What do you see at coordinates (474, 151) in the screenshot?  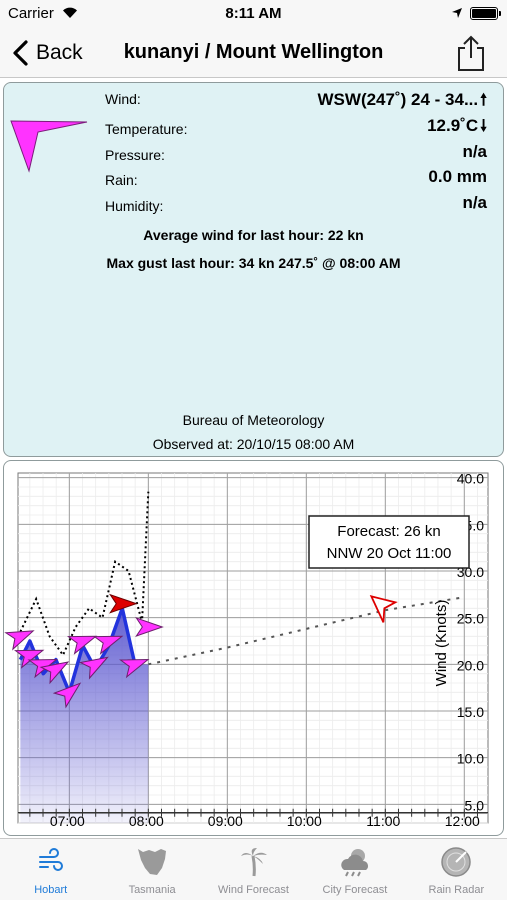 I see `pressure-value: n/a` at bounding box center [474, 151].